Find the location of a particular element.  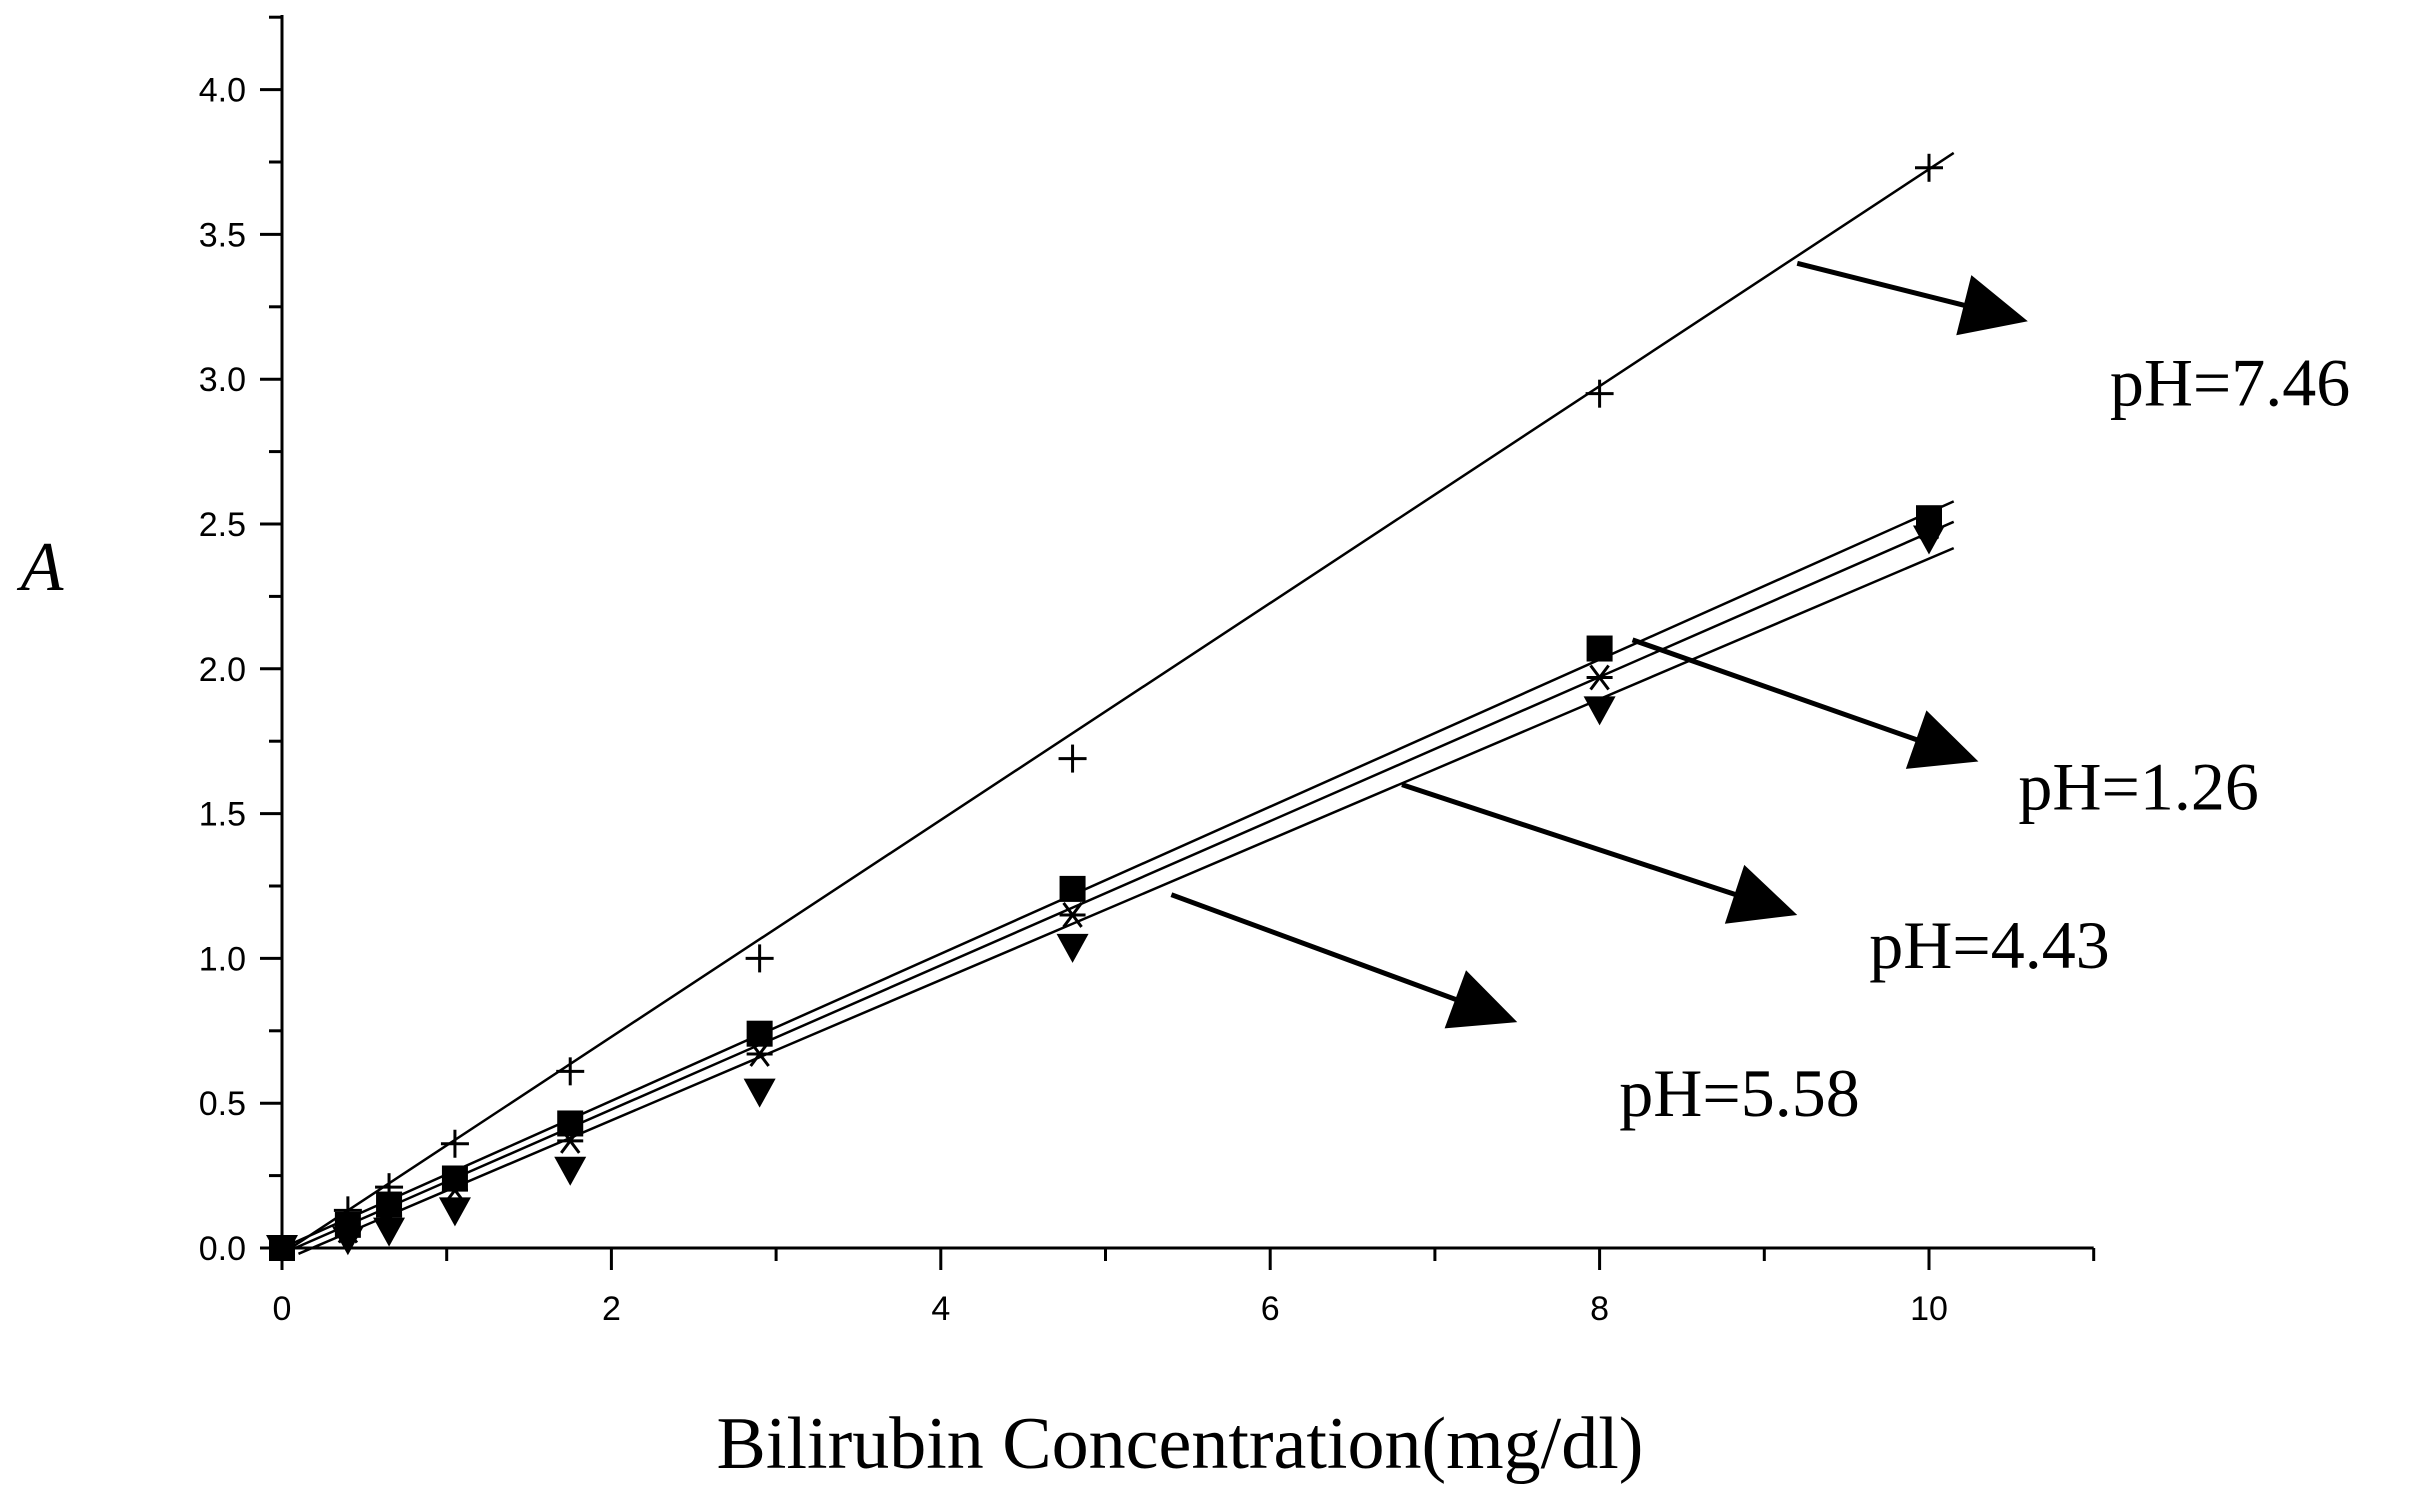

y-tick-label: 0.5 is located at coordinates (222, 1104).